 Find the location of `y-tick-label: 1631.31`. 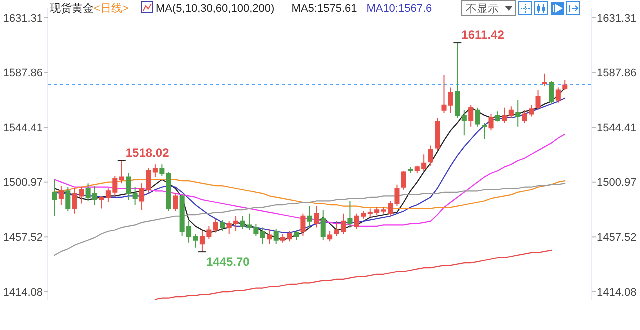

y-tick-label: 1631.31 is located at coordinates (23, 18).